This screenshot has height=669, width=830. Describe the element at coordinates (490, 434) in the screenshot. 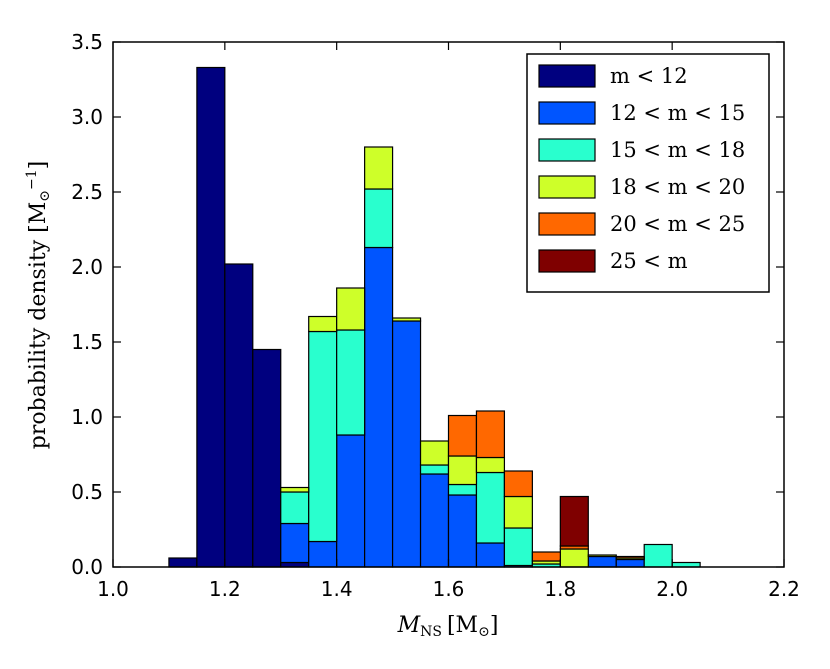

I see `bar-s4-b13` at that location.